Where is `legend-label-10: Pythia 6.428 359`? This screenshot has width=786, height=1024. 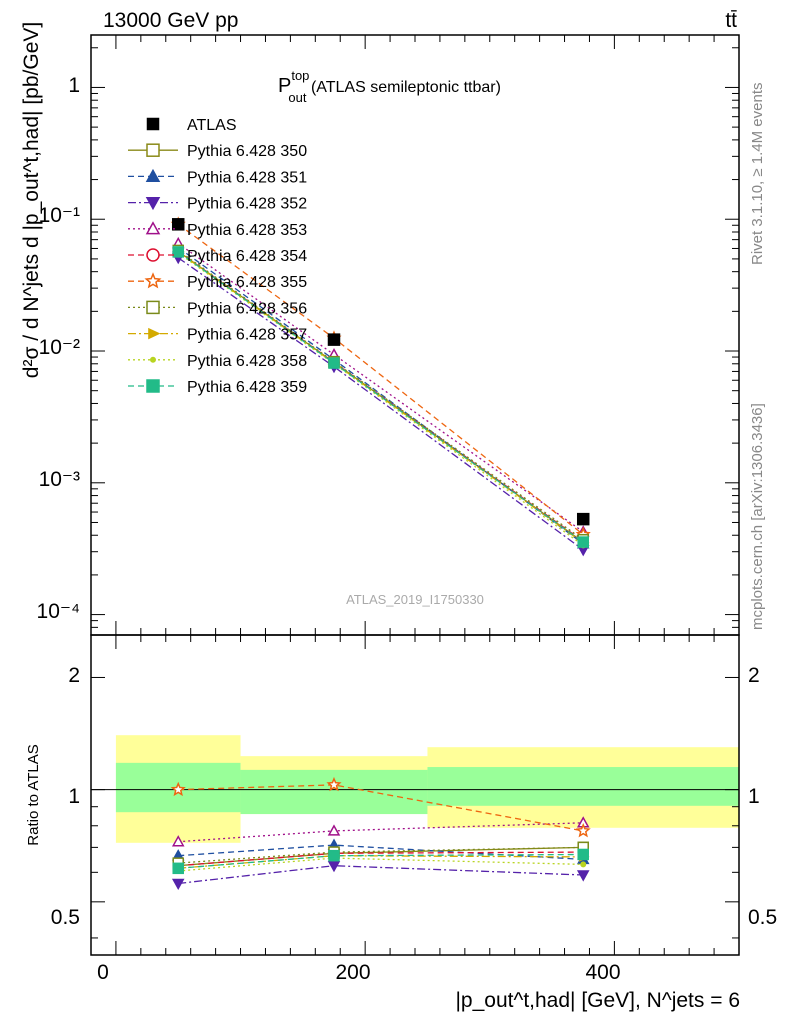
legend-label-10: Pythia 6.428 359 is located at coordinates (247, 387).